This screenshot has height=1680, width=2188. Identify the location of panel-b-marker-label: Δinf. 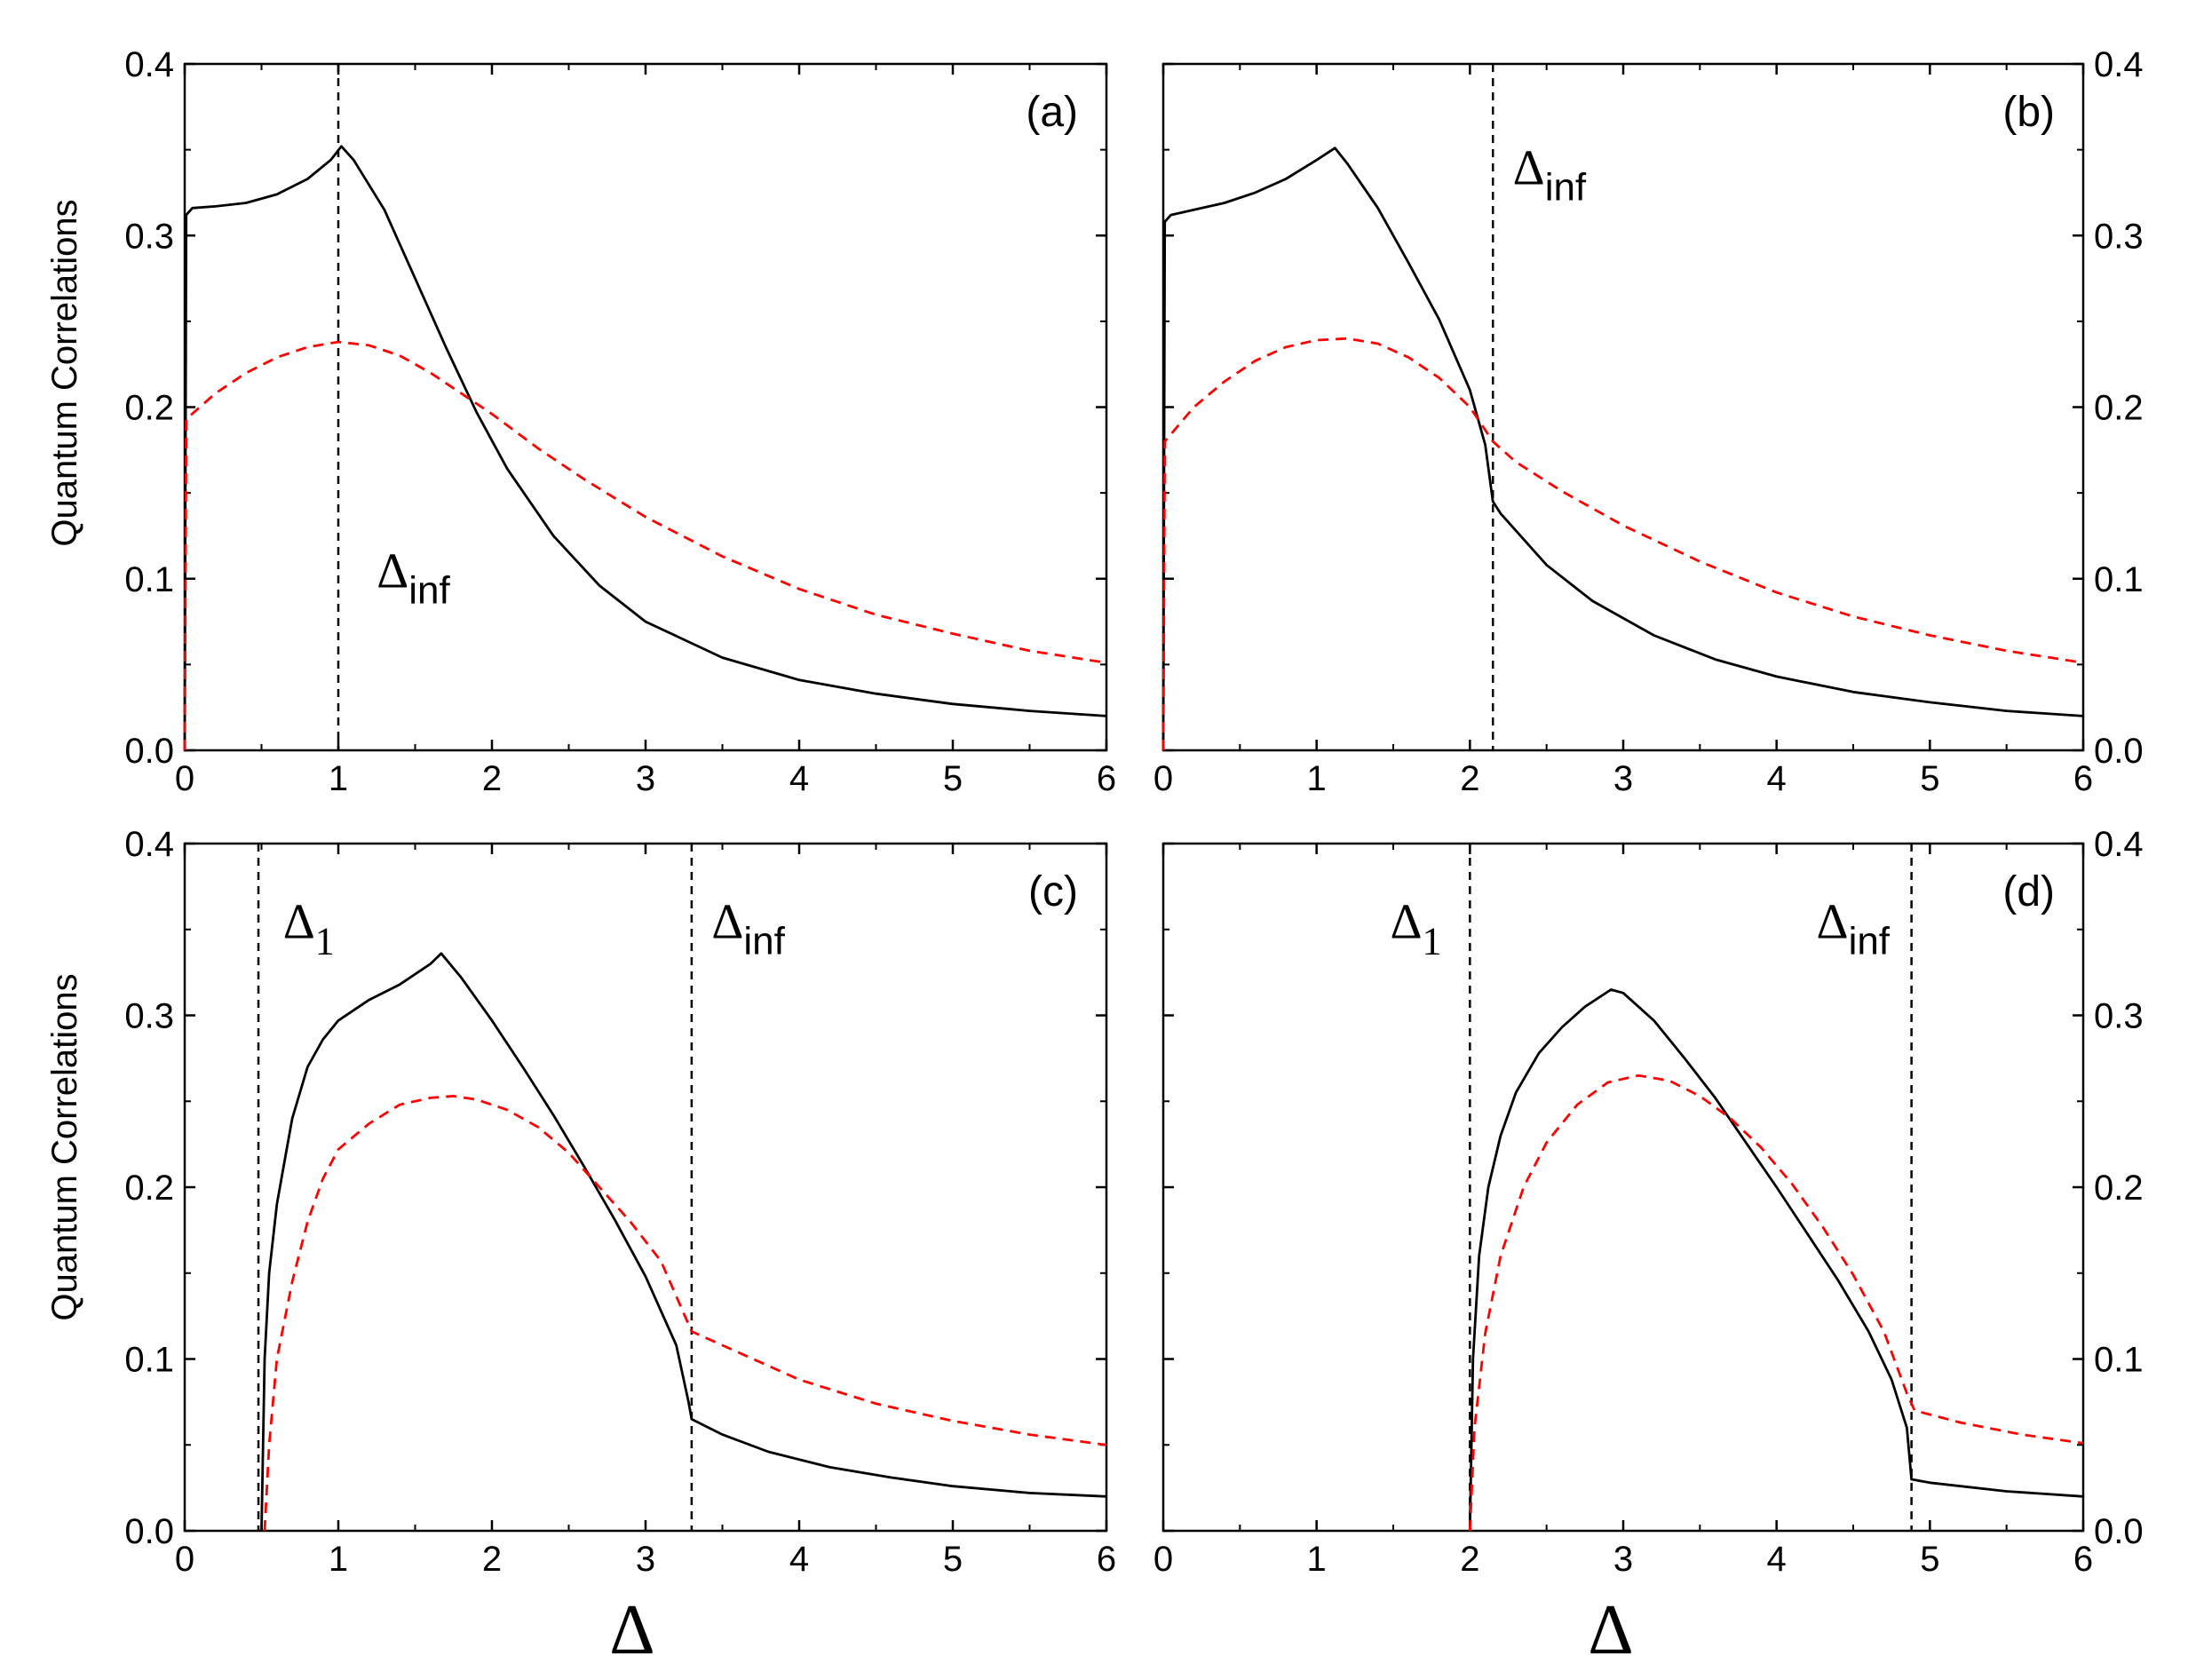
(1550, 174).